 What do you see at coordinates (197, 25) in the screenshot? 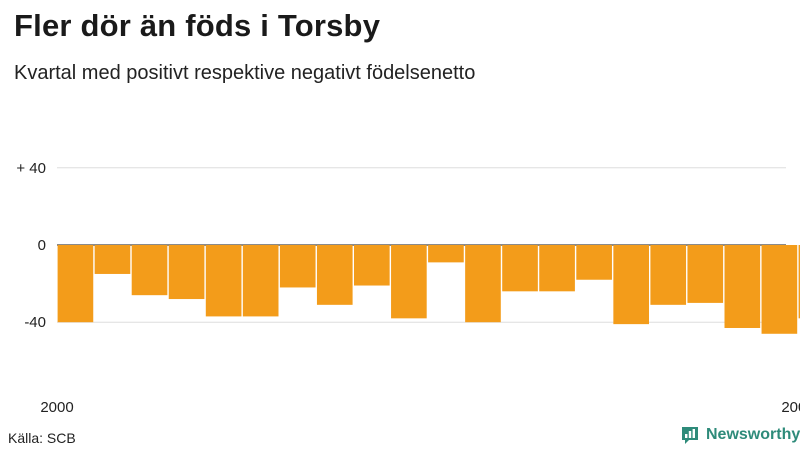
I see `chart-title: Fler dör än föds i Torsby` at bounding box center [197, 25].